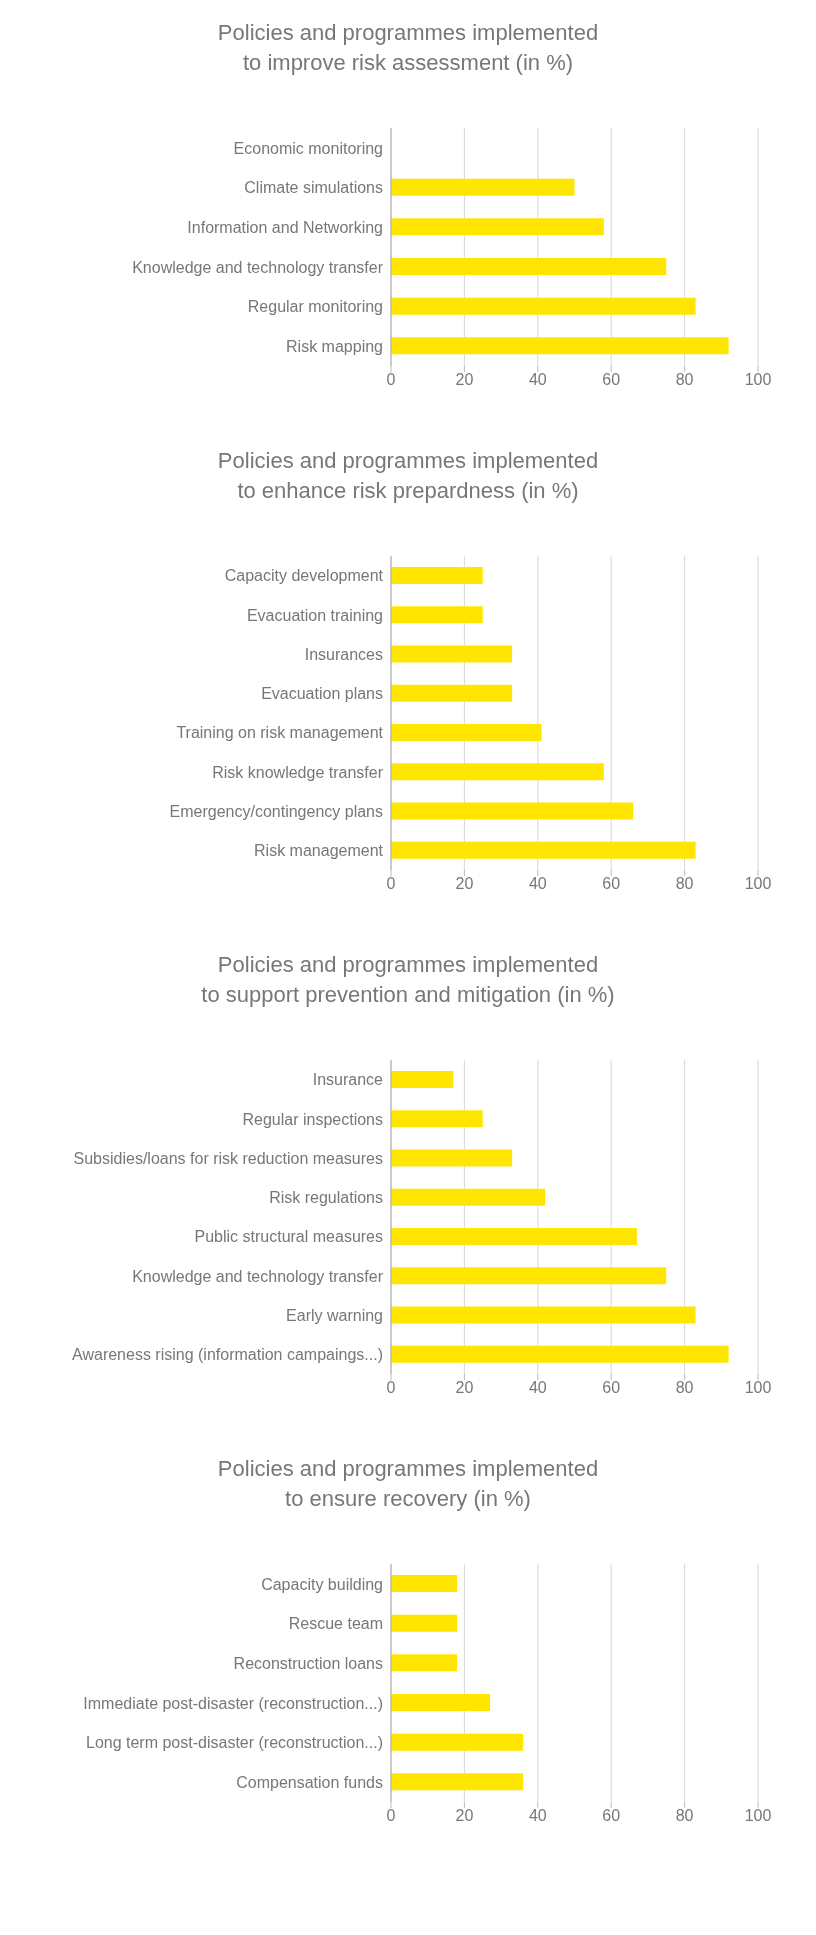  What do you see at coordinates (276, 811) in the screenshot?
I see `y-tick-label: Emergency/contingency plans` at bounding box center [276, 811].